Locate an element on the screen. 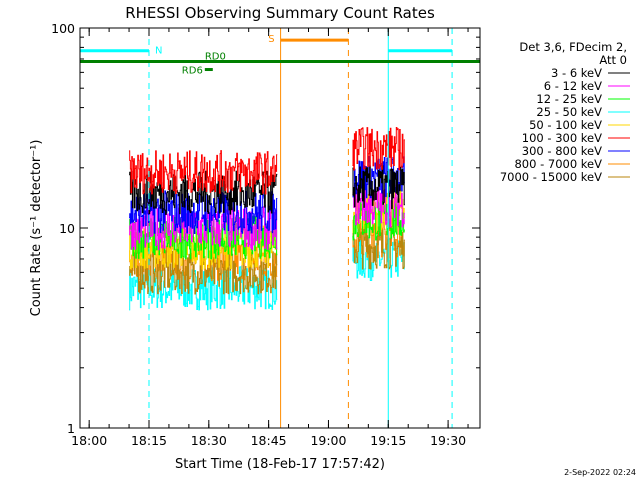 This screenshot has height=480, width=640. x-tick-label-5: 19:00 is located at coordinates (328, 440).